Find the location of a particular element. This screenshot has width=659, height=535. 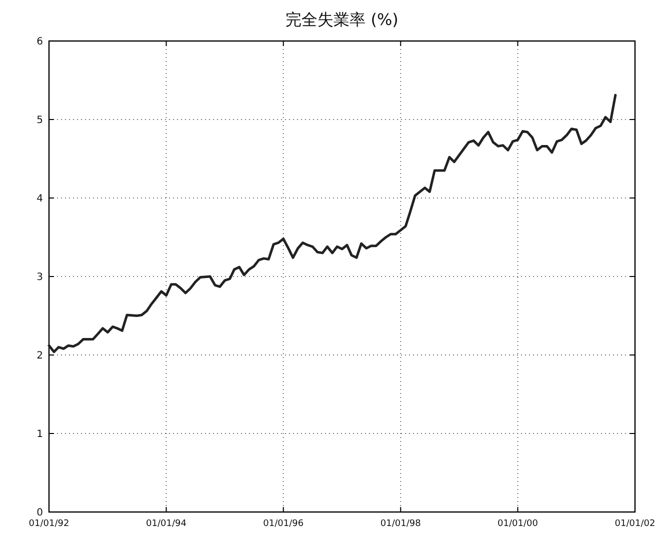

x-tick-label: 01/01/96 is located at coordinates (283, 524).